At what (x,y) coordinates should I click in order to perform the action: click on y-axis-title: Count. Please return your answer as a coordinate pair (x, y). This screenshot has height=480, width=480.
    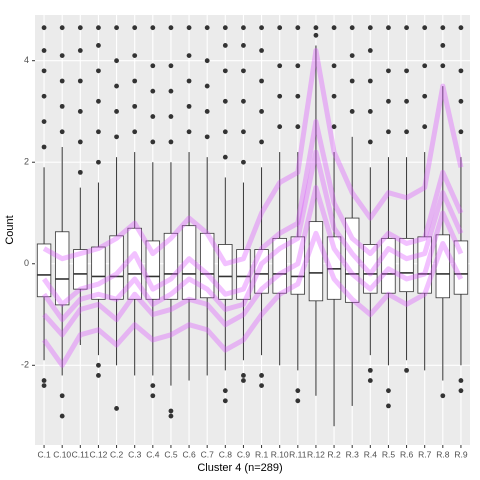
    Looking at the image, I should click on (10, 229).